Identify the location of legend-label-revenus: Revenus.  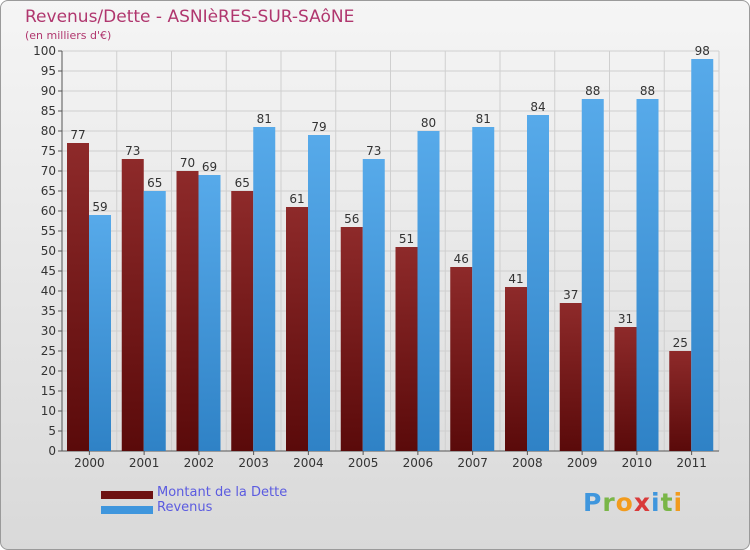
(185, 507).